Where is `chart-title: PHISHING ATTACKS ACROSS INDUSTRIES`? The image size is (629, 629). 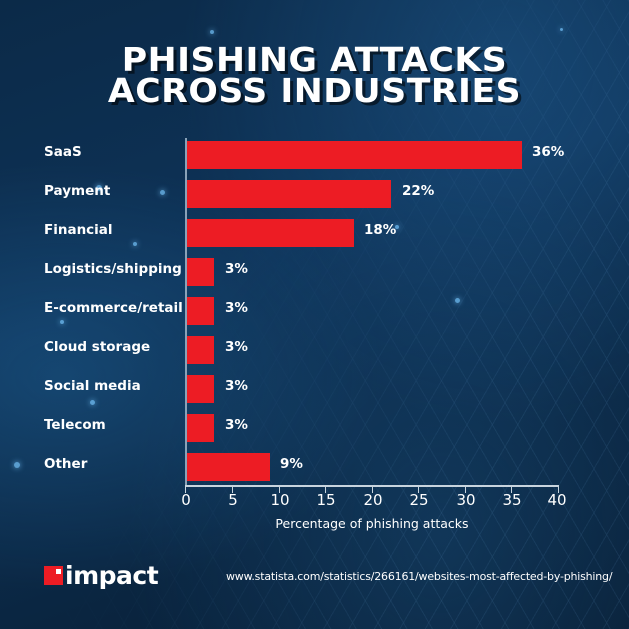 chart-title: PHISHING ATTACKS ACROSS INDUSTRIES is located at coordinates (314, 75).